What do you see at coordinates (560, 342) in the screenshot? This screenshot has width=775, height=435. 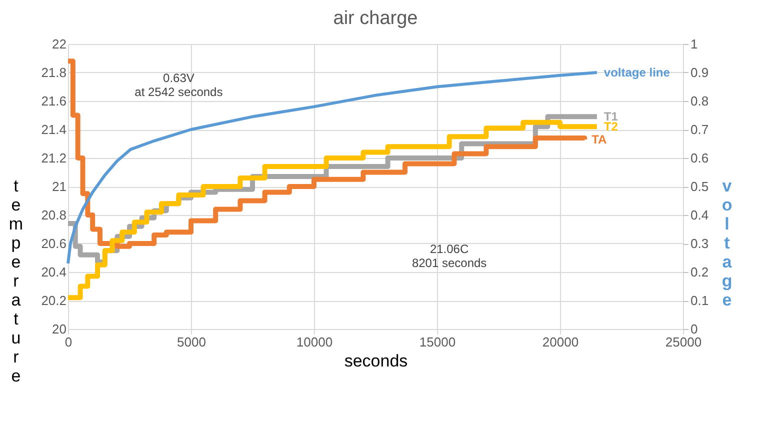 I see `x-tick-label: 20000` at bounding box center [560, 342].